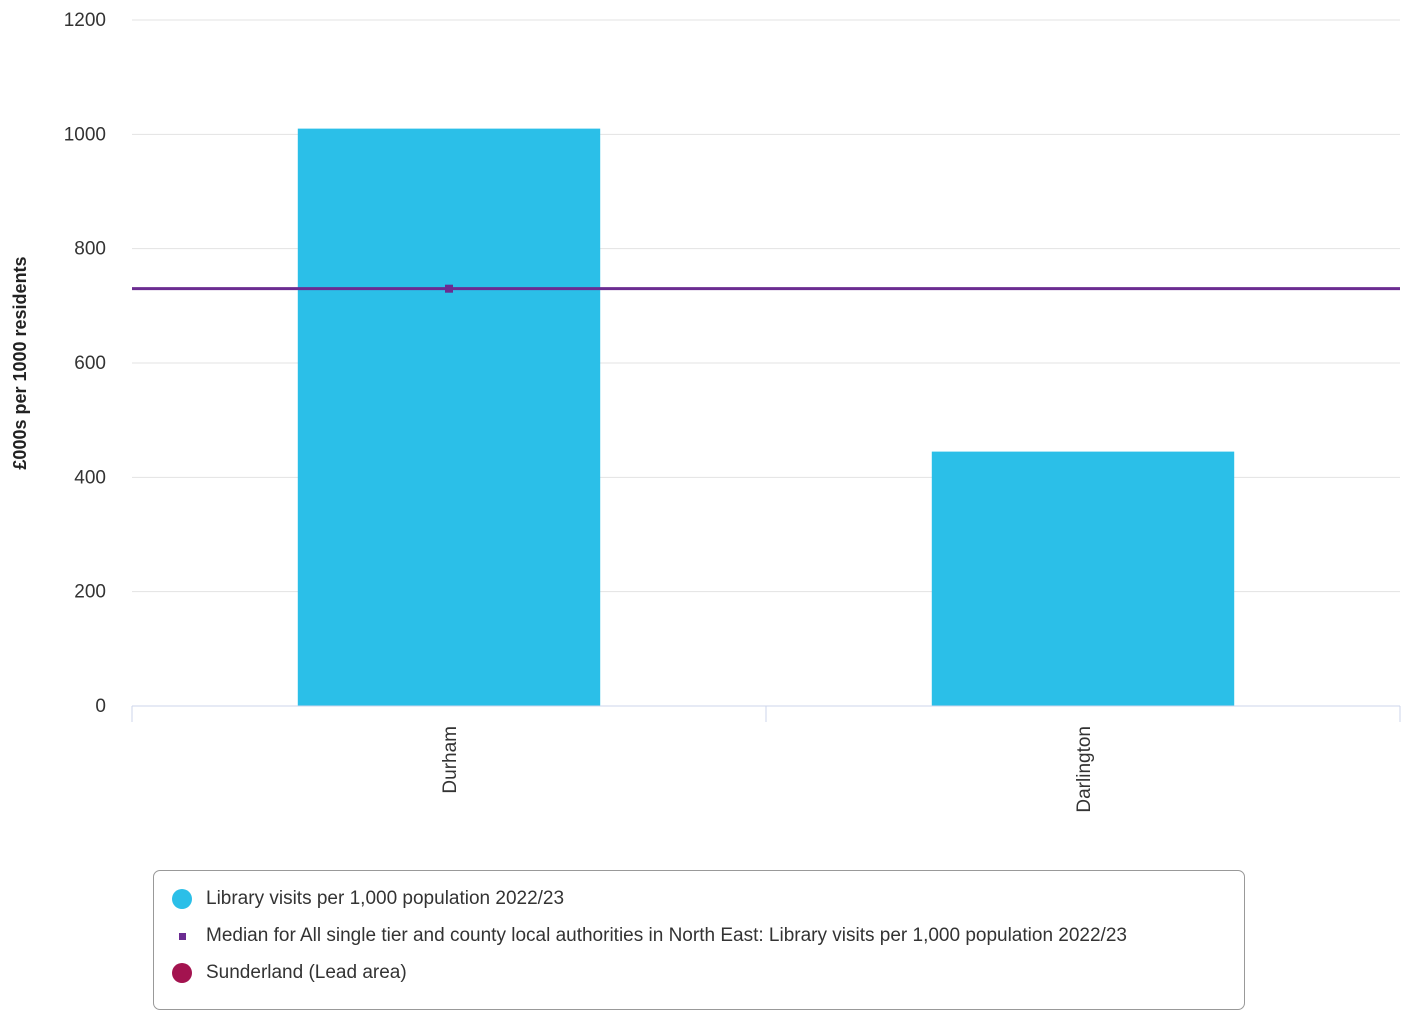  Describe the element at coordinates (85, 134) in the screenshot. I see `y-tick-label: 1000` at that location.